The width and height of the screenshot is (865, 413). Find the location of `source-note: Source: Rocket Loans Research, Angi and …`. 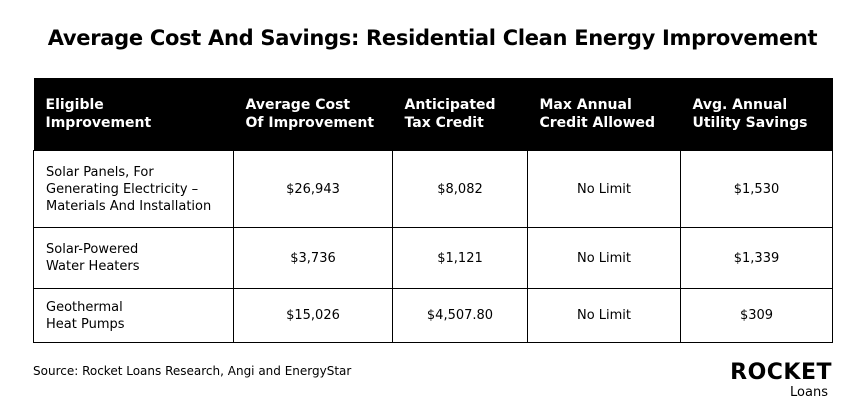

source-note: Source: Rocket Loans Research, Angi and … is located at coordinates (192, 371).